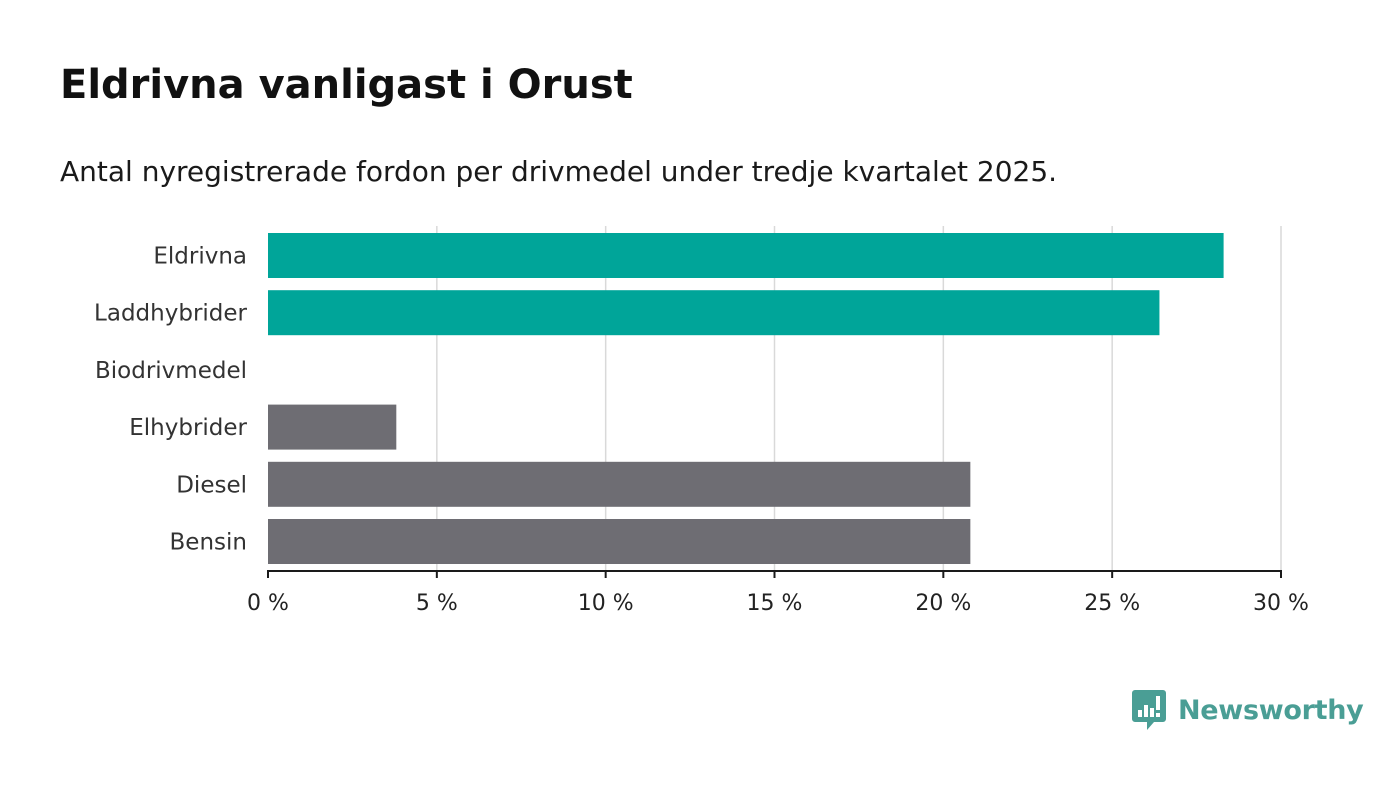 Image resolution: width=1400 pixels, height=793 pixels. What do you see at coordinates (619, 484) in the screenshot?
I see `bar-diesel` at bounding box center [619, 484].